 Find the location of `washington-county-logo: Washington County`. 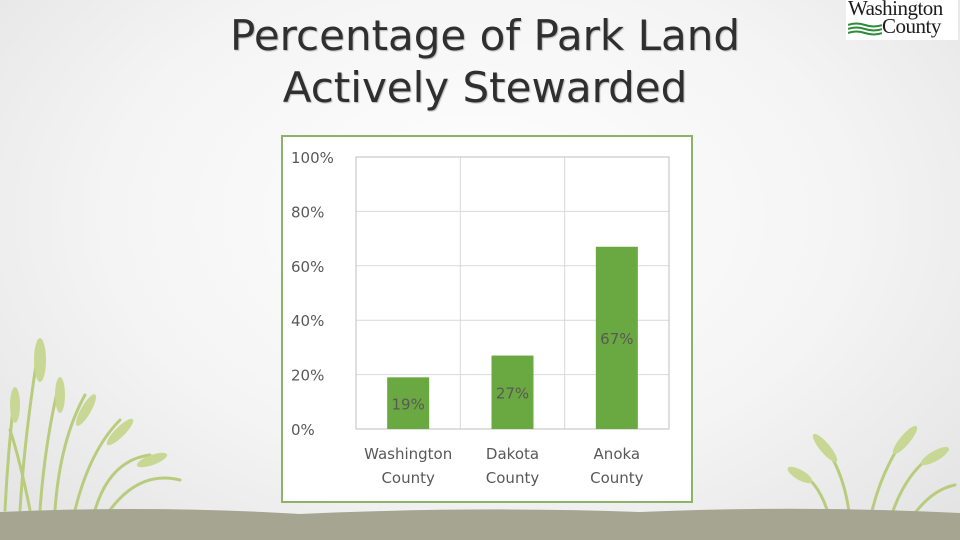

washington-county-logo: Washington County is located at coordinates (902, 20).